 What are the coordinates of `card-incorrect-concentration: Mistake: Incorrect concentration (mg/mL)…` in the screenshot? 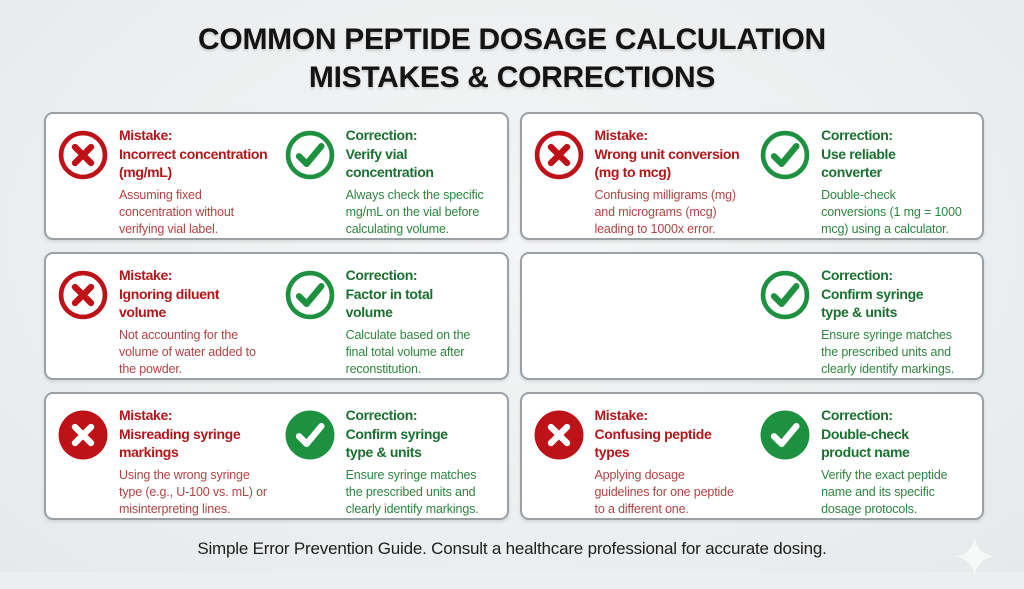 It's located at (276, 176).